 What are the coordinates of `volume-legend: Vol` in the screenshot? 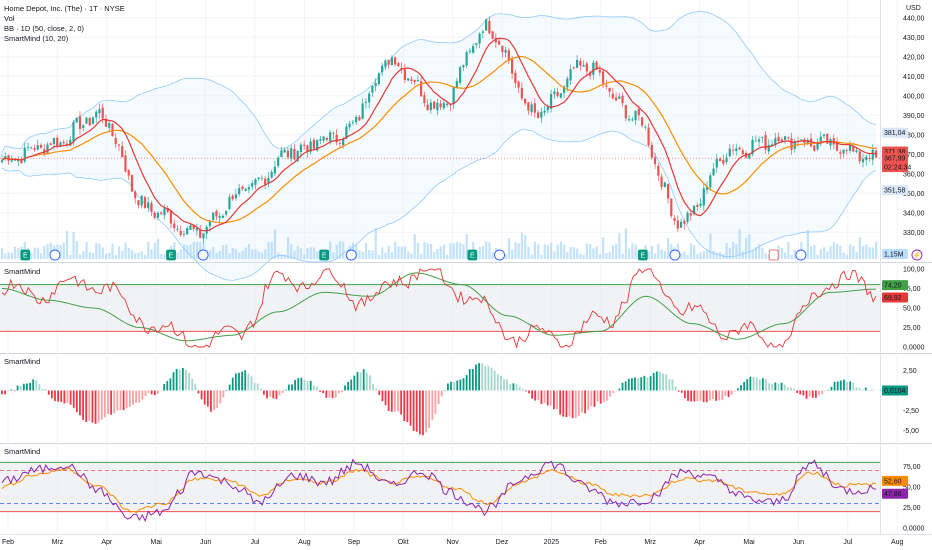 It's located at (9, 18).